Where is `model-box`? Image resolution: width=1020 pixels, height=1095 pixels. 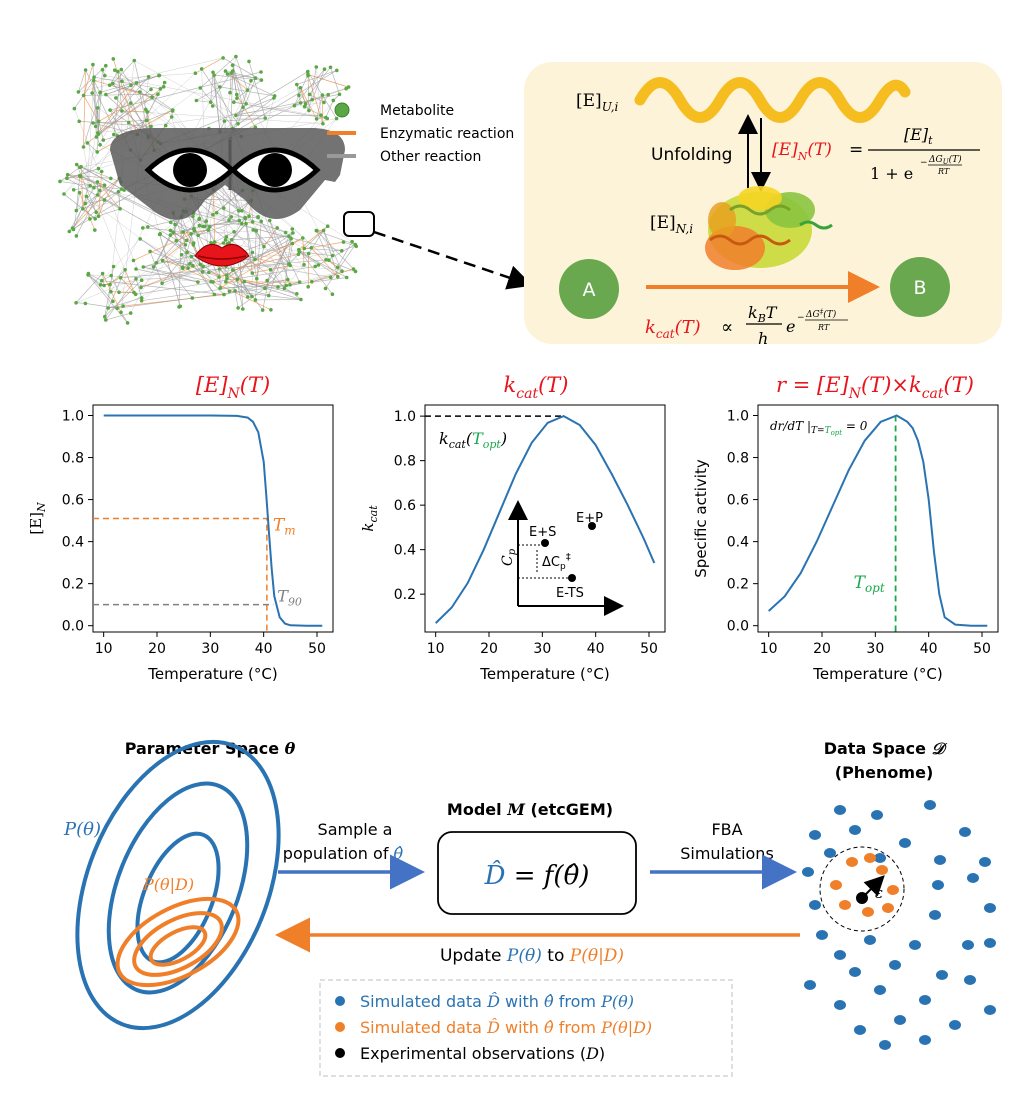
model-box is located at coordinates (537, 873).